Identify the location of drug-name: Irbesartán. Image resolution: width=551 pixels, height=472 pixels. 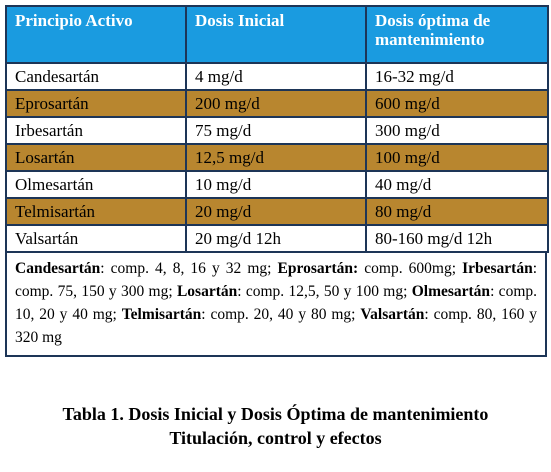
(497, 268).